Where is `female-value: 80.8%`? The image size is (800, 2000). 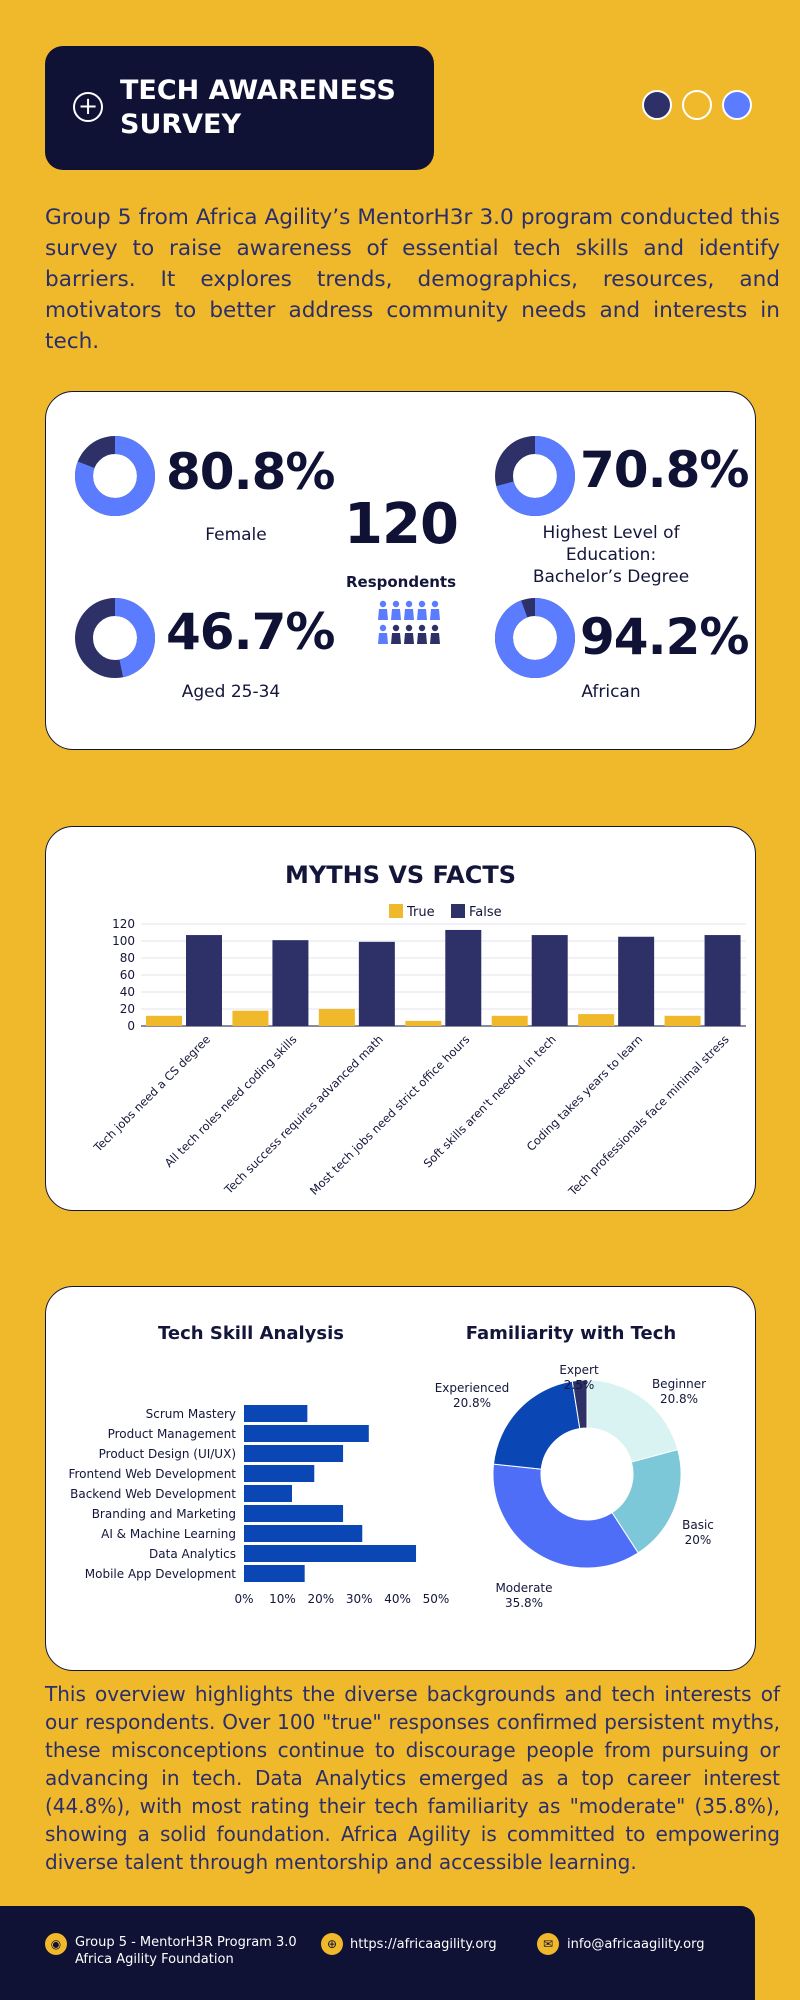
female-value: 80.8% is located at coordinates (250, 472).